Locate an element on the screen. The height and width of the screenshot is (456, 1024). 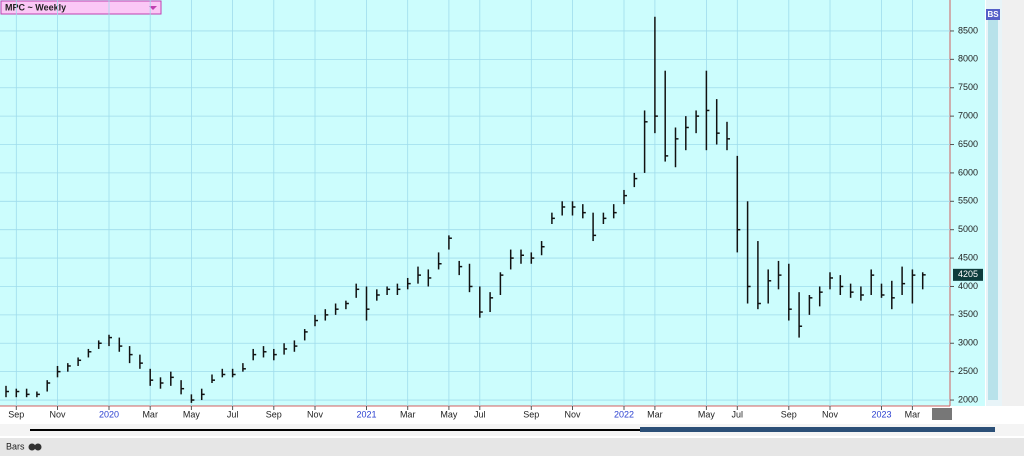
scroll-thumb is located at coordinates (817, 429).